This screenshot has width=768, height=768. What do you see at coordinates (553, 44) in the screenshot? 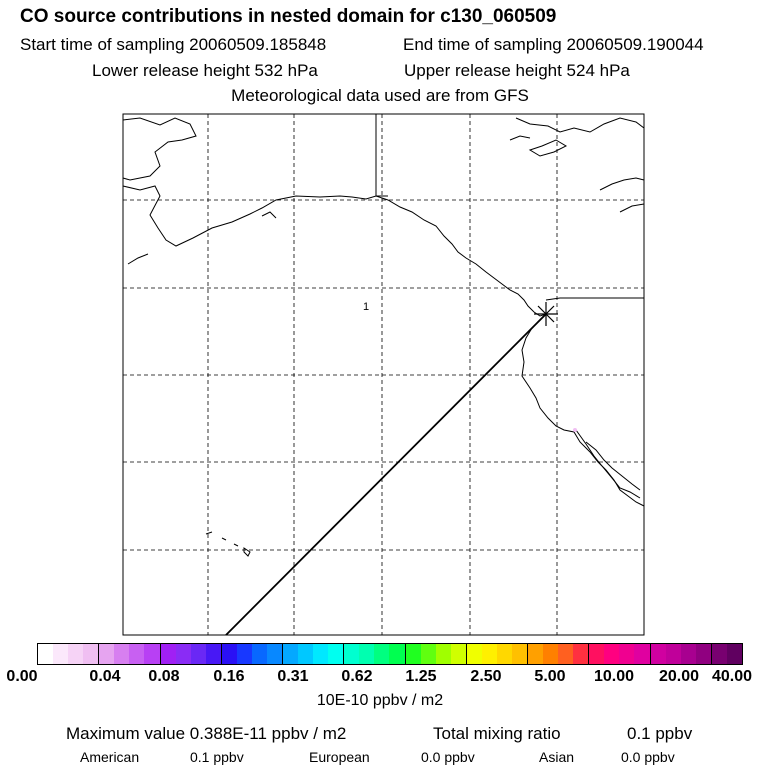
I see `end-time: End time of sampling 20060509.190044` at bounding box center [553, 44].